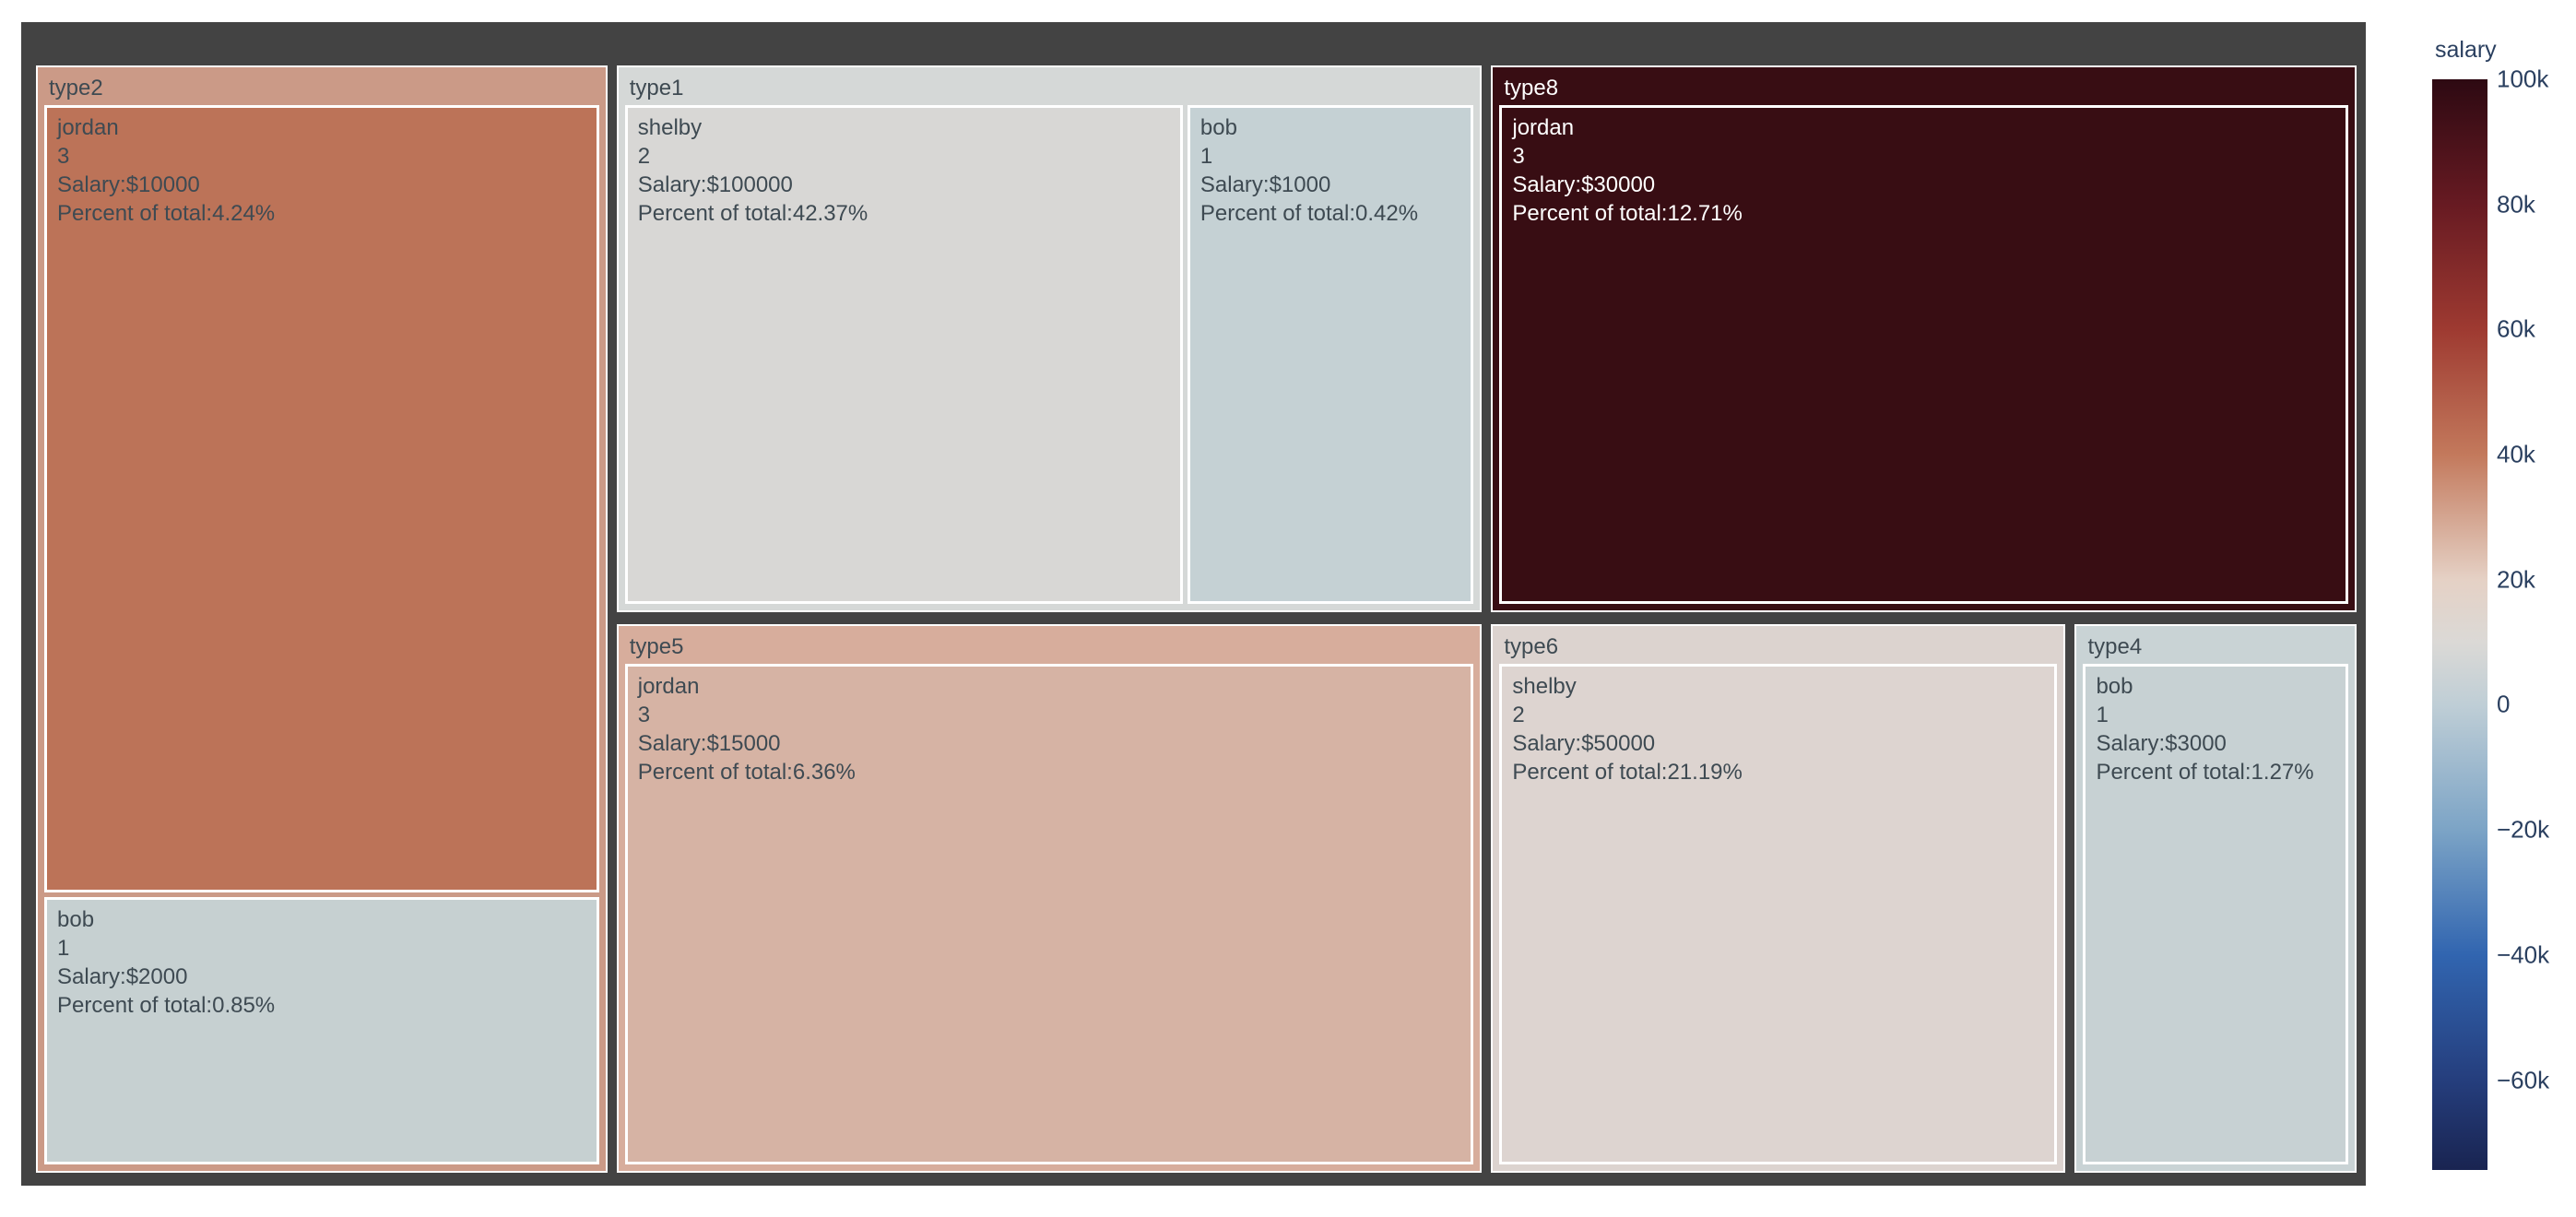 Image resolution: width=2576 pixels, height=1217 pixels. I want to click on cell-line: Salary:$1000, so click(1265, 184).